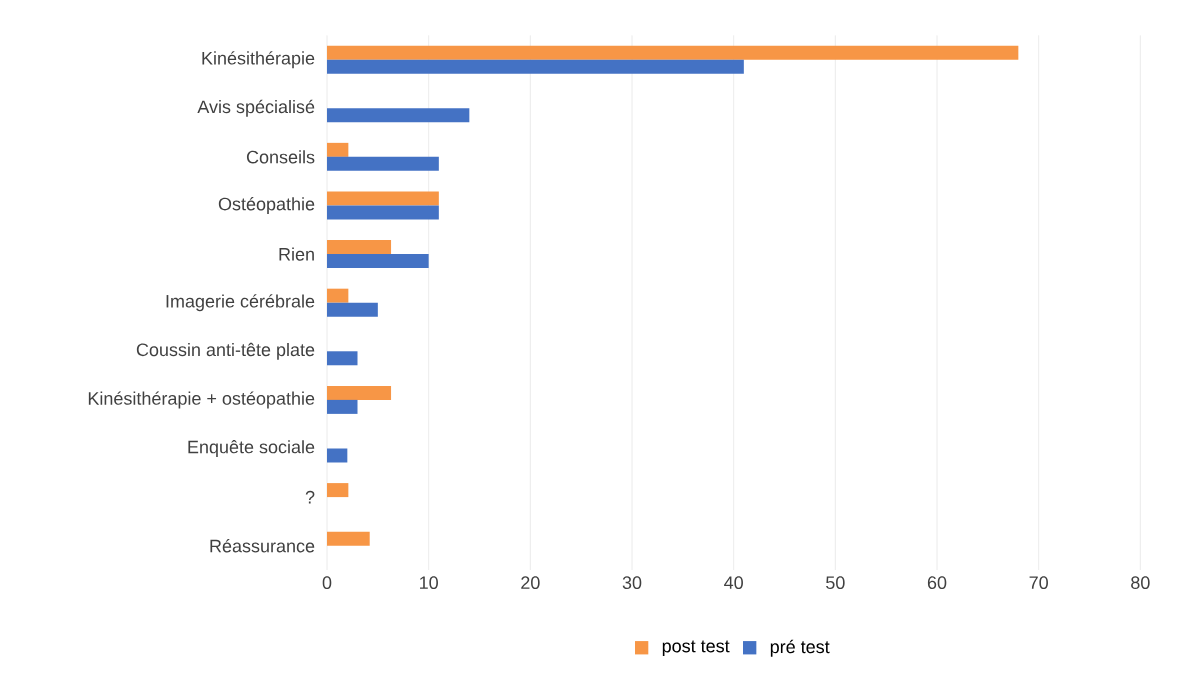 This screenshot has width=1177, height=683. Describe the element at coordinates (251, 448) in the screenshot. I see `y-tick-label: Enquête sociale` at that location.